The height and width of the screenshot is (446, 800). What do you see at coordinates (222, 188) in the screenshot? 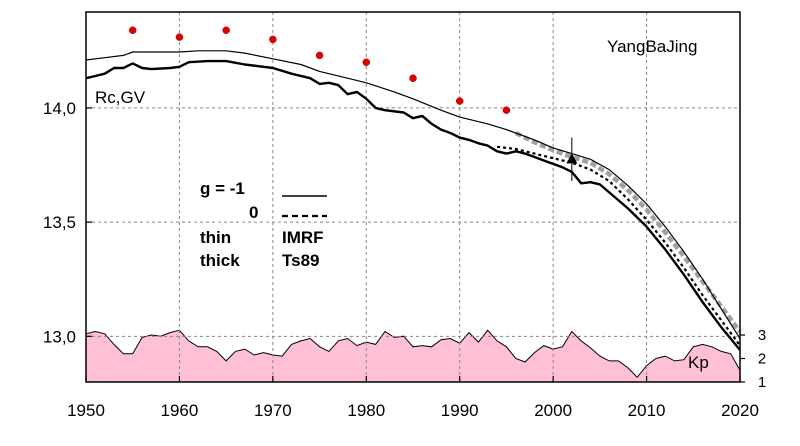
I see `legend-row1-label: g = -1` at bounding box center [222, 188].